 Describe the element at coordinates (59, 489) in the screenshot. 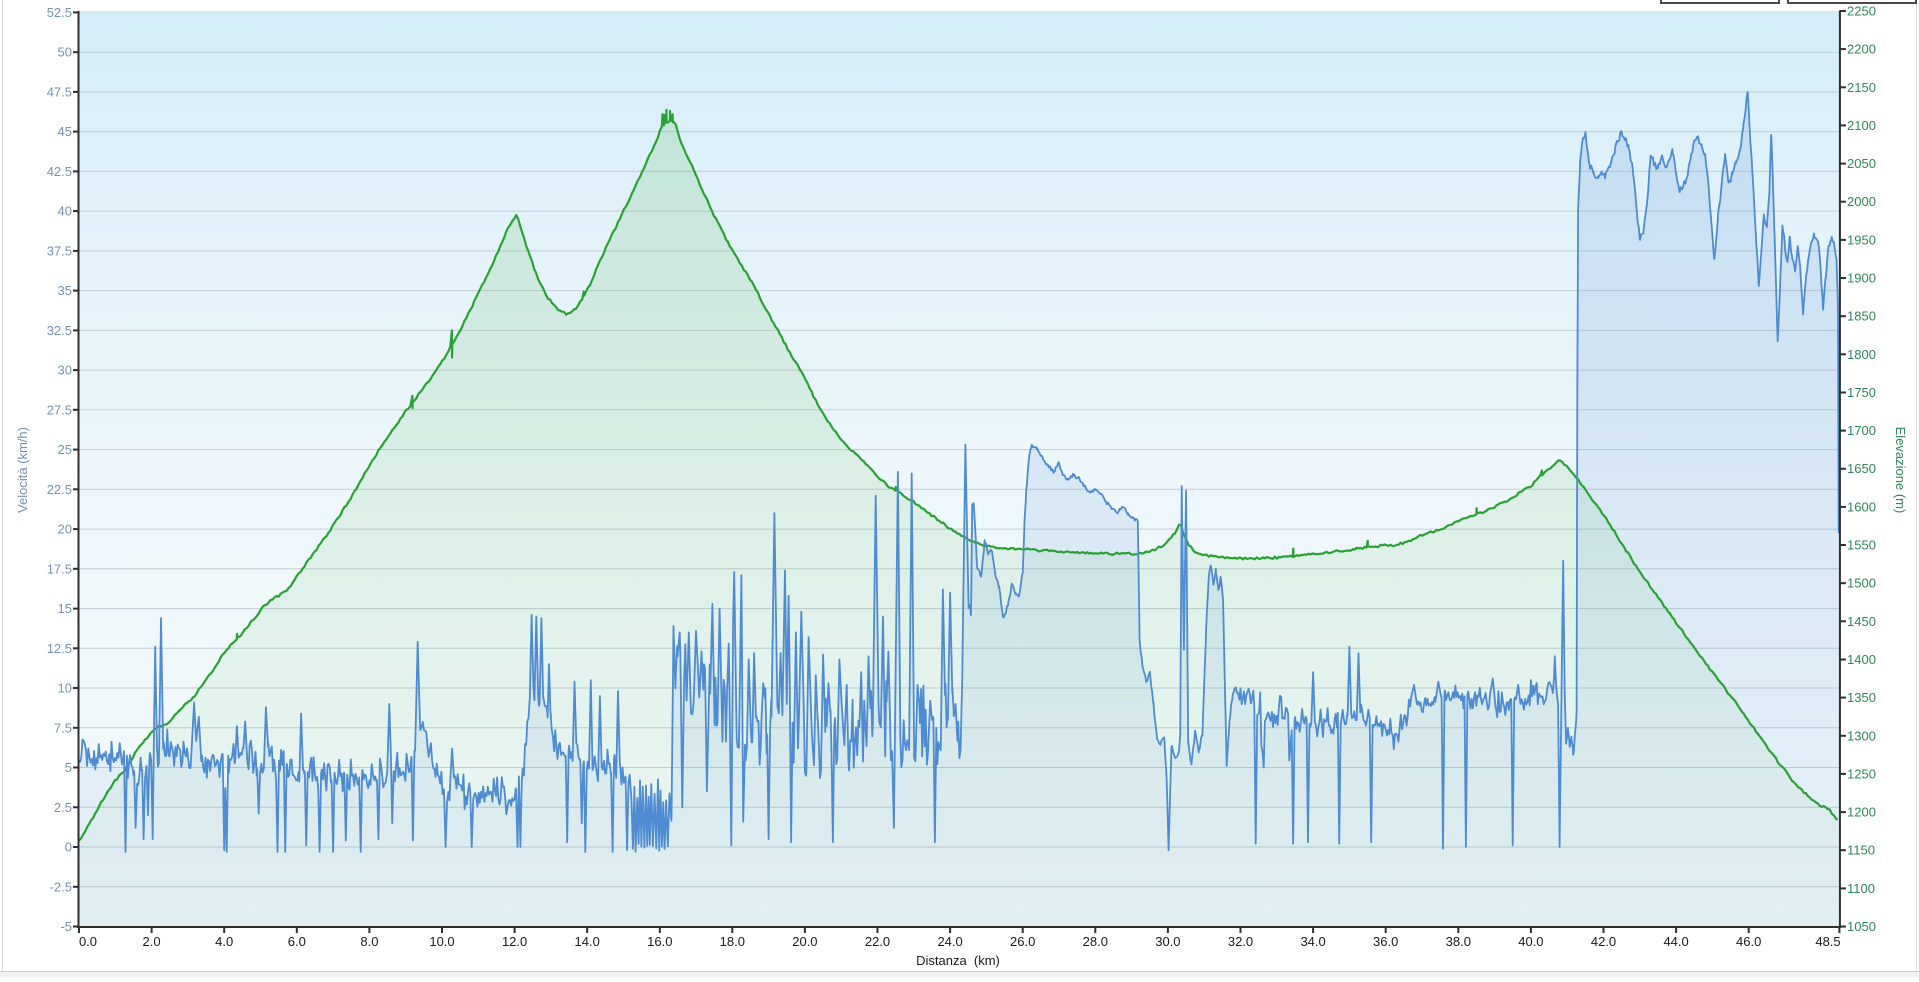

I see `svg-text: 22.5` at that location.